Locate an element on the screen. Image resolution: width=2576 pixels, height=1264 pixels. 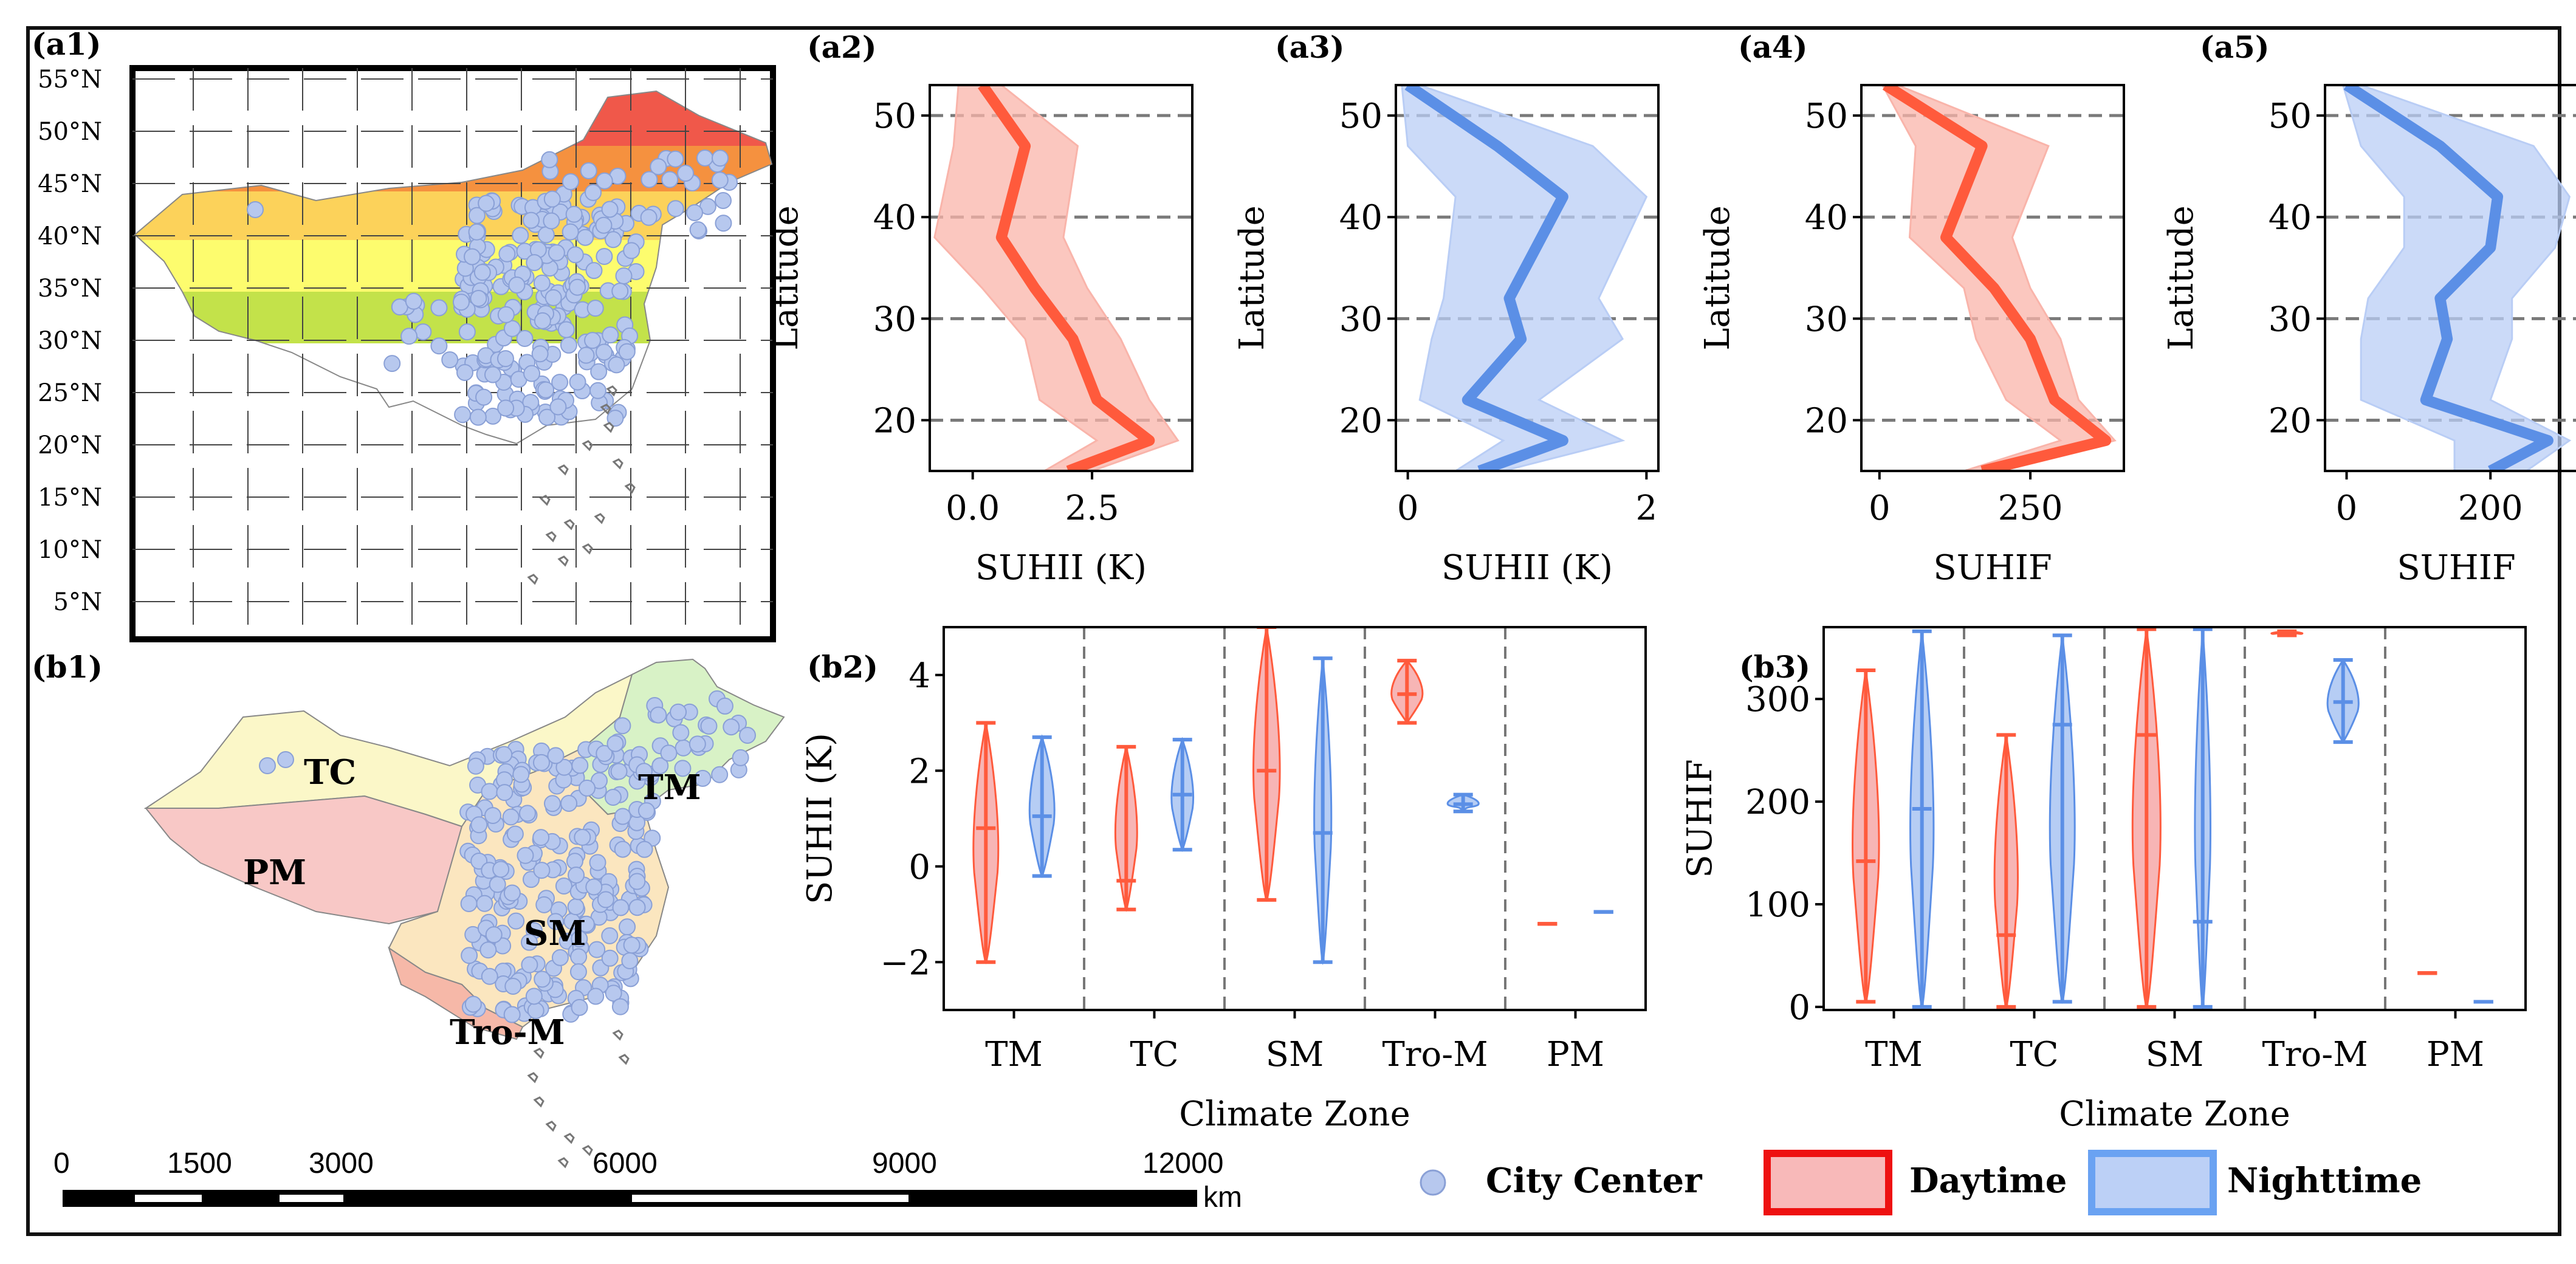
scale-label-0: 0 is located at coordinates (61, 1163).